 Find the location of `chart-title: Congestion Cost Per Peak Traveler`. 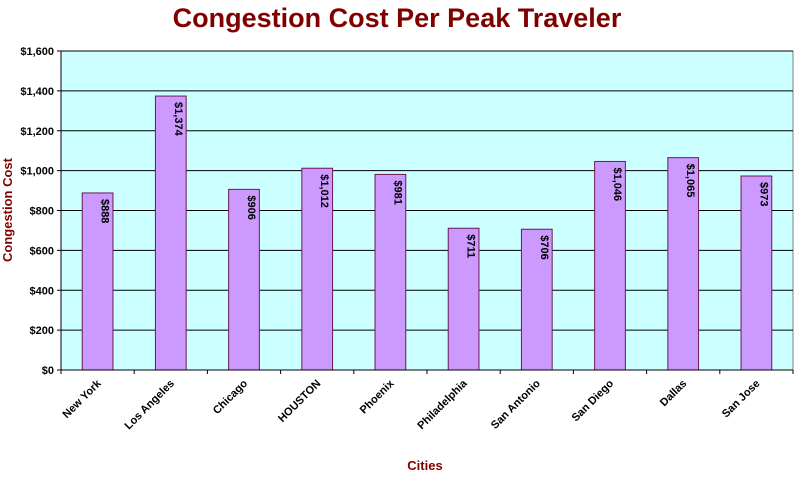

chart-title: Congestion Cost Per Peak Traveler is located at coordinates (397, 18).